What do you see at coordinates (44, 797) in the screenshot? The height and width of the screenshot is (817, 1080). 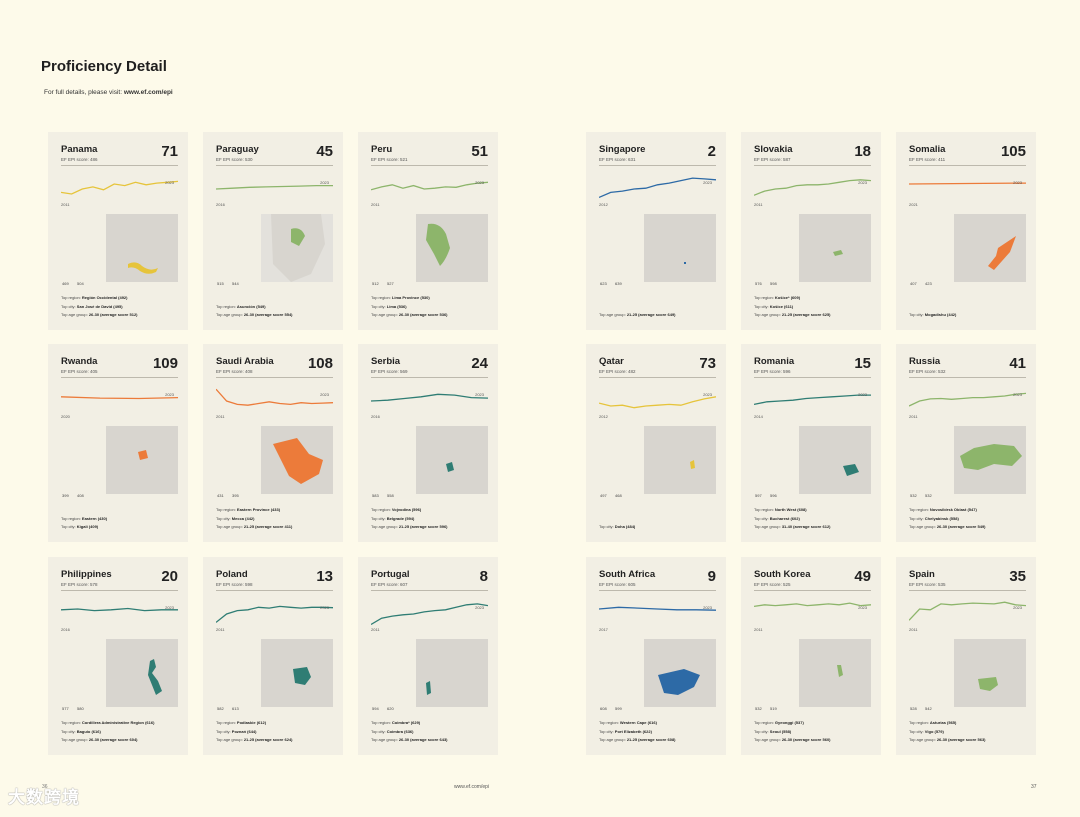 I see `watermark-logo: 大数跨境` at bounding box center [44, 797].